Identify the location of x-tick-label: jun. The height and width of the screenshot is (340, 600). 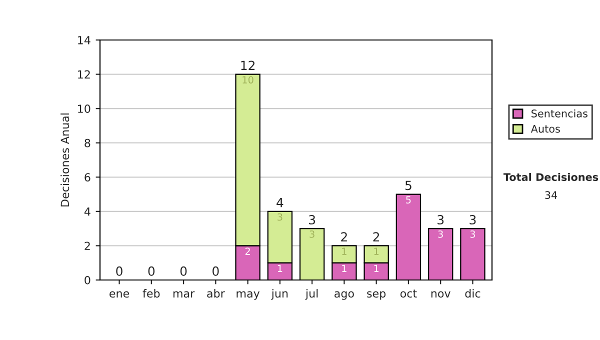
(279, 294).